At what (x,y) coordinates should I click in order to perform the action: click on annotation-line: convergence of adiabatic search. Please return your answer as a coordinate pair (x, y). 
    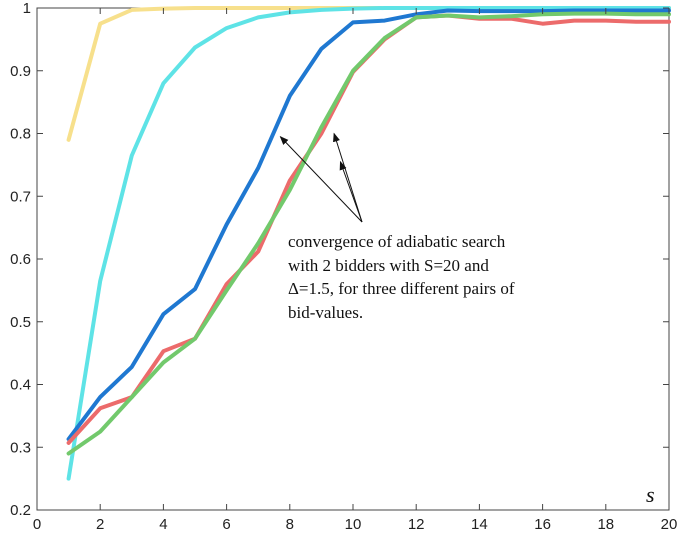
    Looking at the image, I should click on (397, 241).